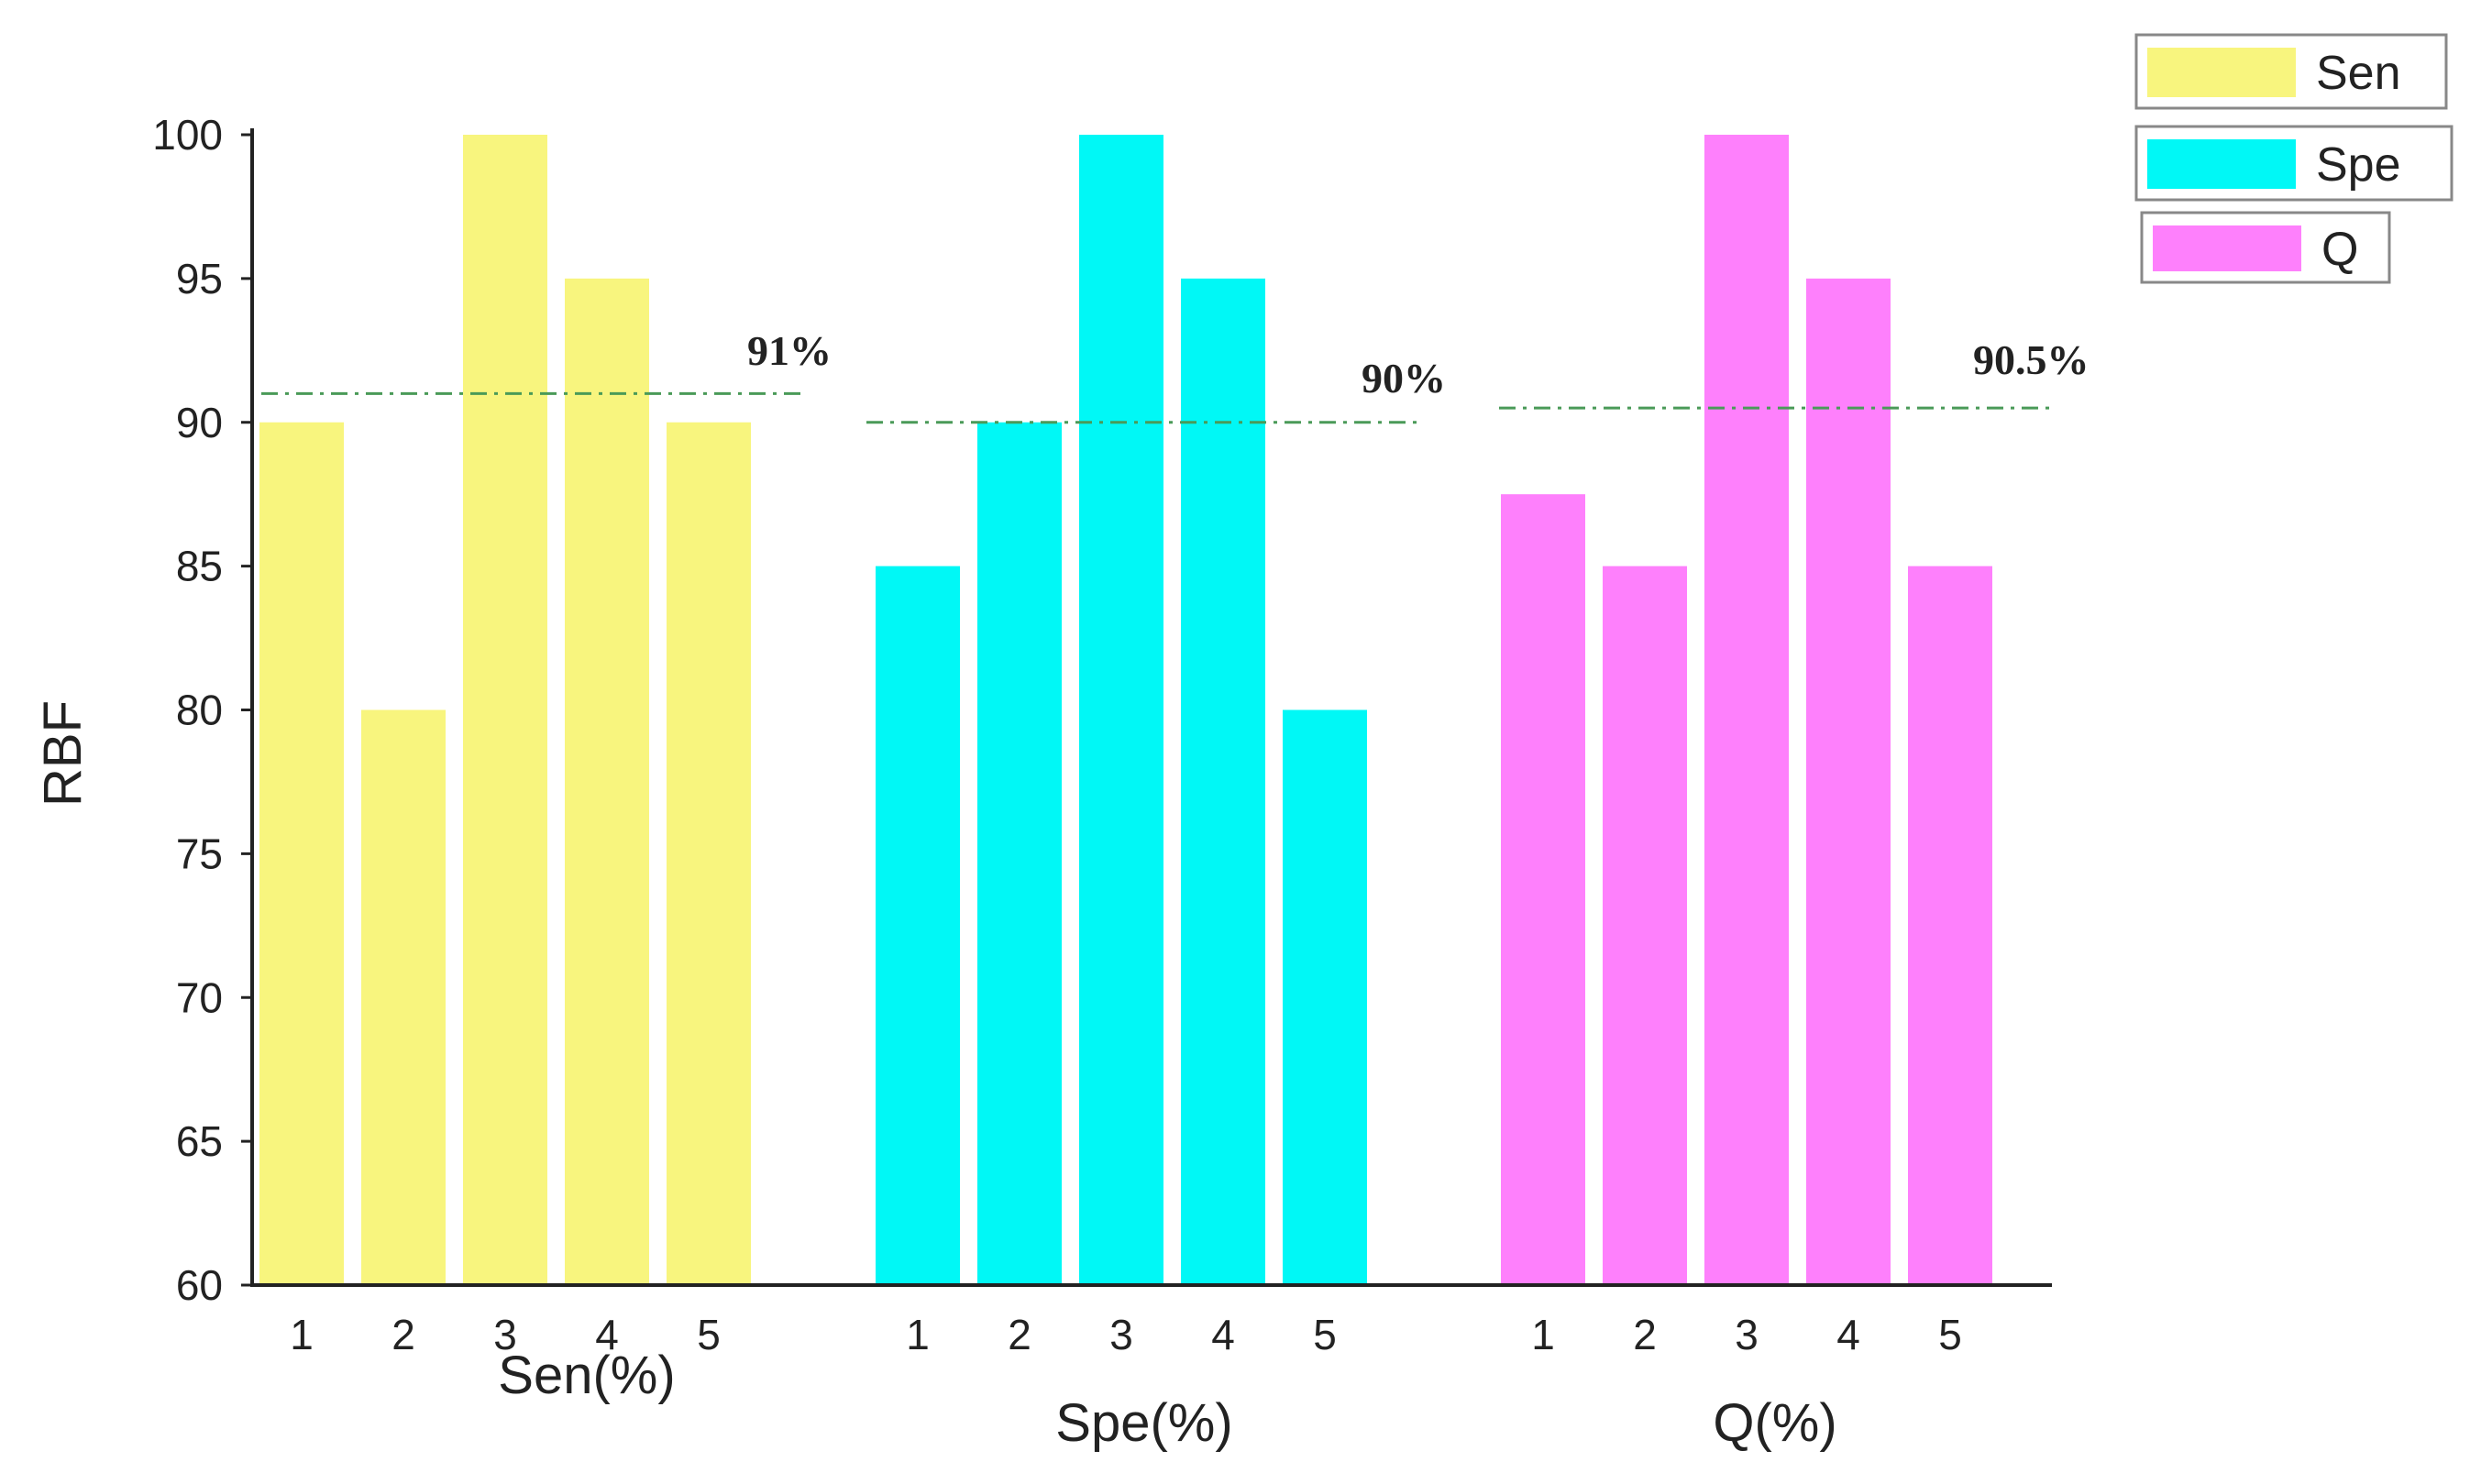  Describe the element at coordinates (199, 710) in the screenshot. I see `y-tick-label: 80` at that location.